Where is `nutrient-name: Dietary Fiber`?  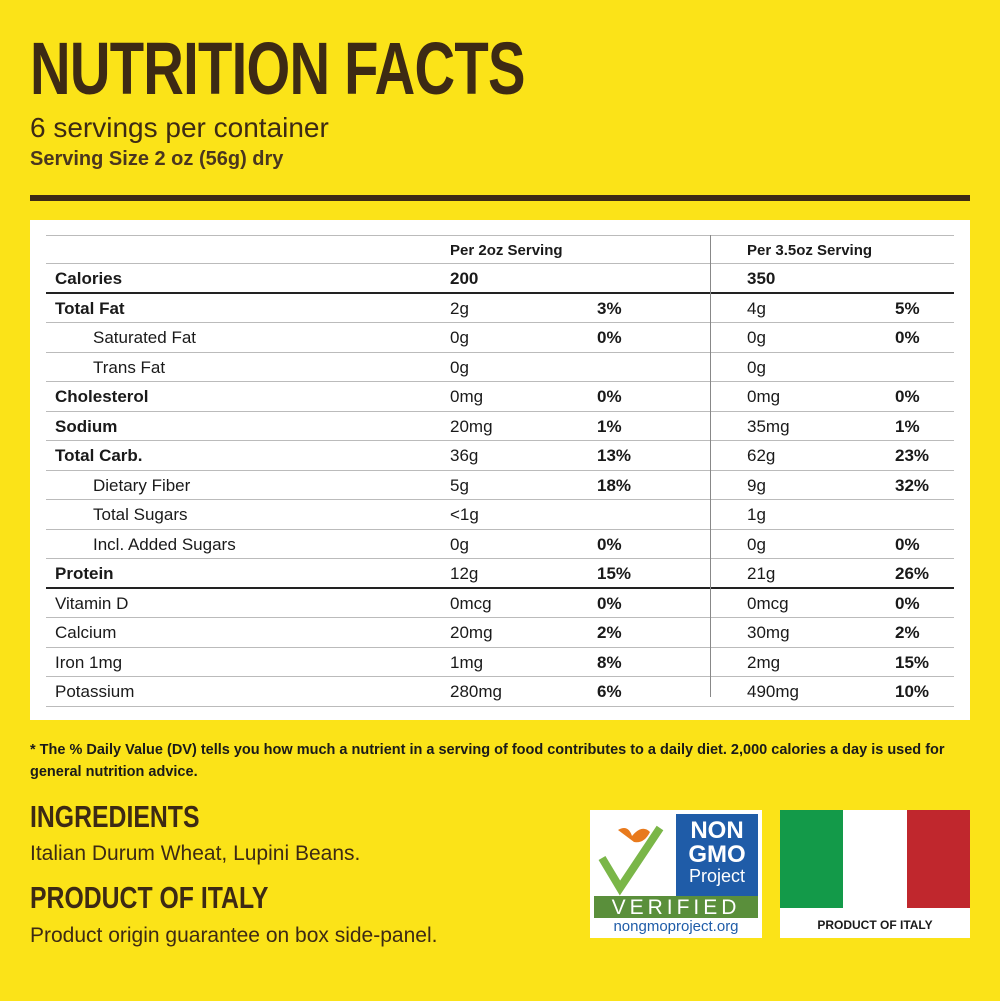 nutrient-name: Dietary Fiber is located at coordinates (142, 485).